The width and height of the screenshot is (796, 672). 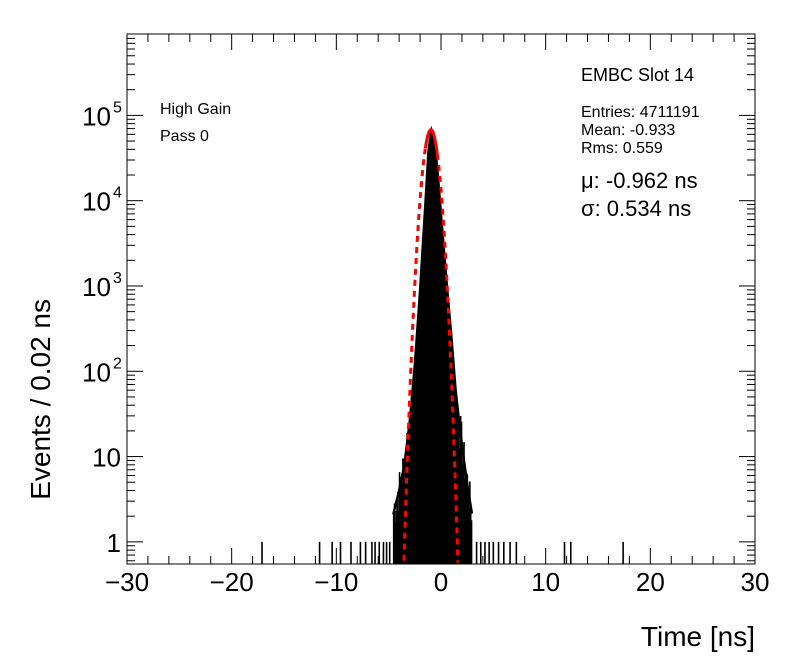 What do you see at coordinates (640, 112) in the screenshot?
I see `stats-entries: Entries: 4711191` at bounding box center [640, 112].